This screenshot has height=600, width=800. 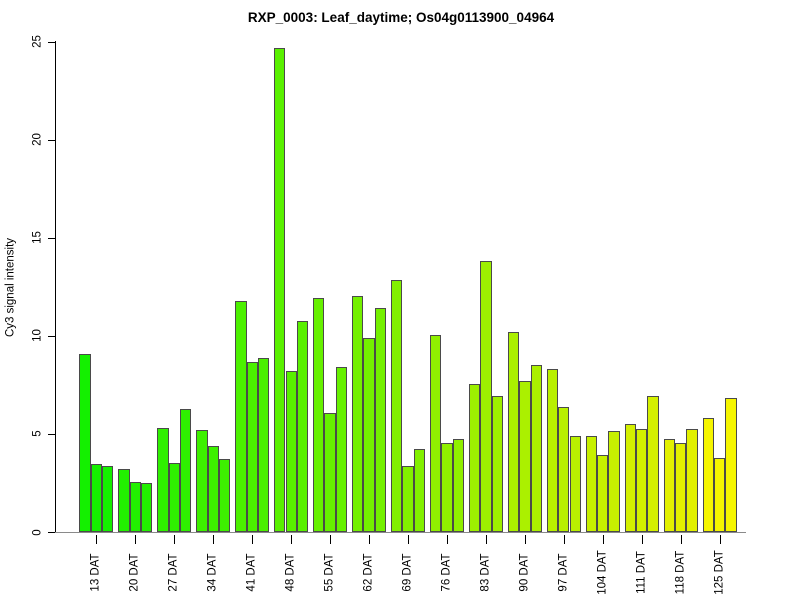 I want to click on bar-34-dat-rep2, so click(x=213, y=488).